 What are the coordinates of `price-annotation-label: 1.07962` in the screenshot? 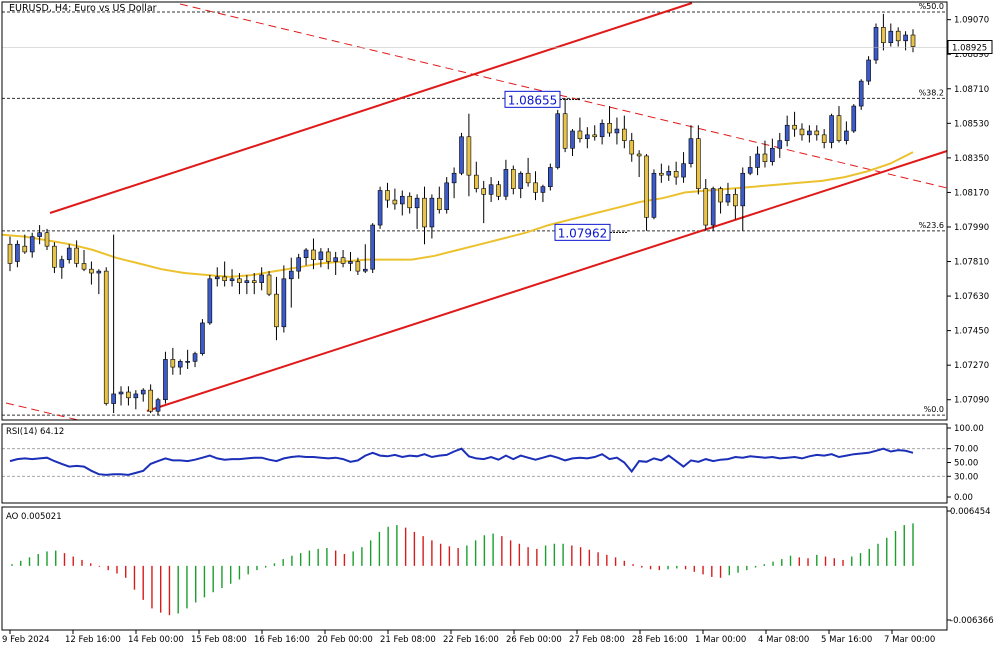 It's located at (583, 233).